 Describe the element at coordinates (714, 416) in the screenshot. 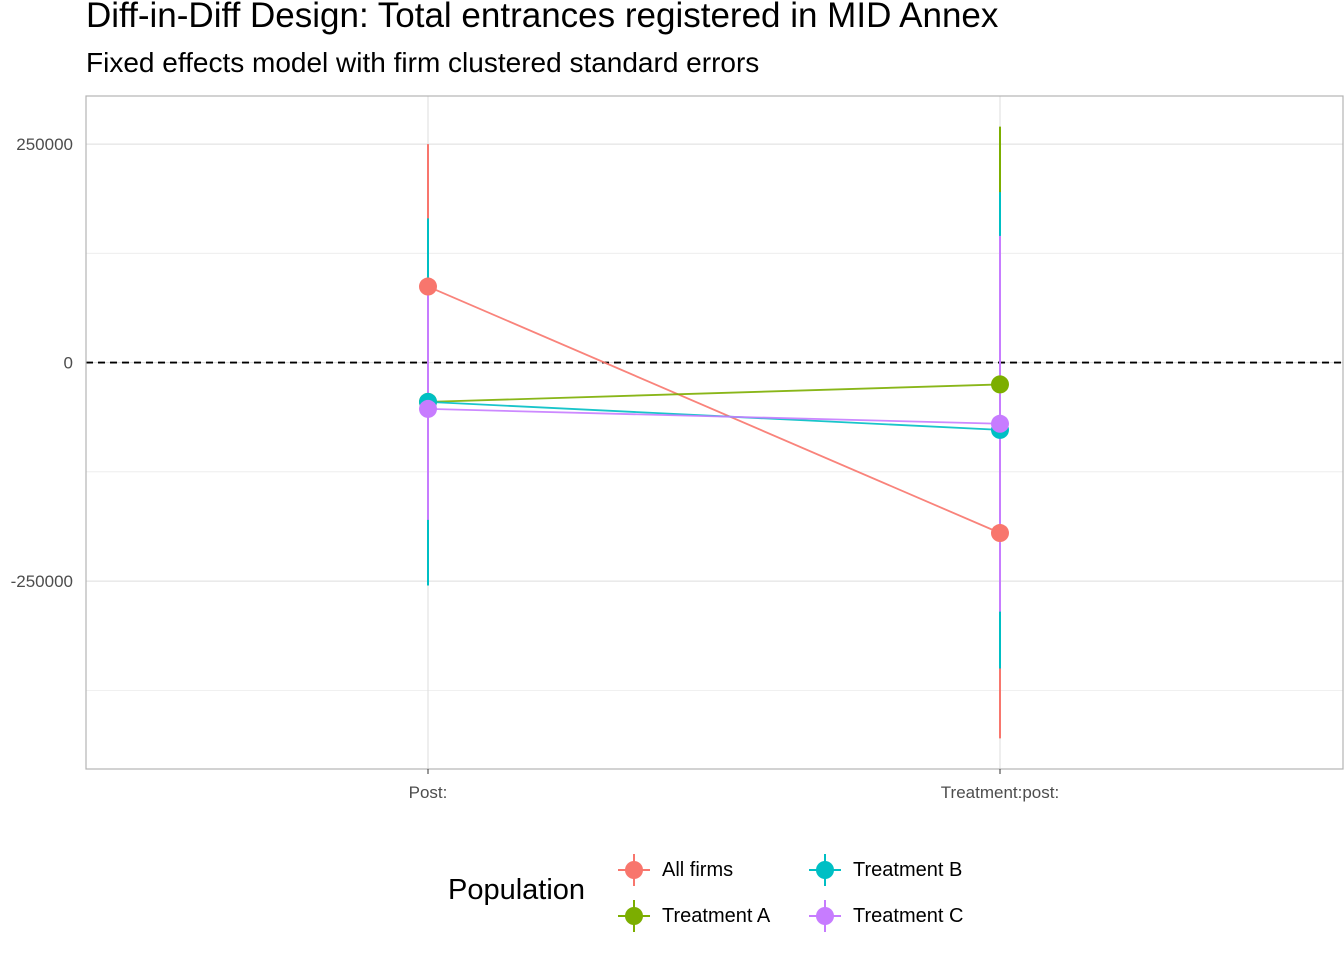

I see `series-line-treatment-c` at that location.